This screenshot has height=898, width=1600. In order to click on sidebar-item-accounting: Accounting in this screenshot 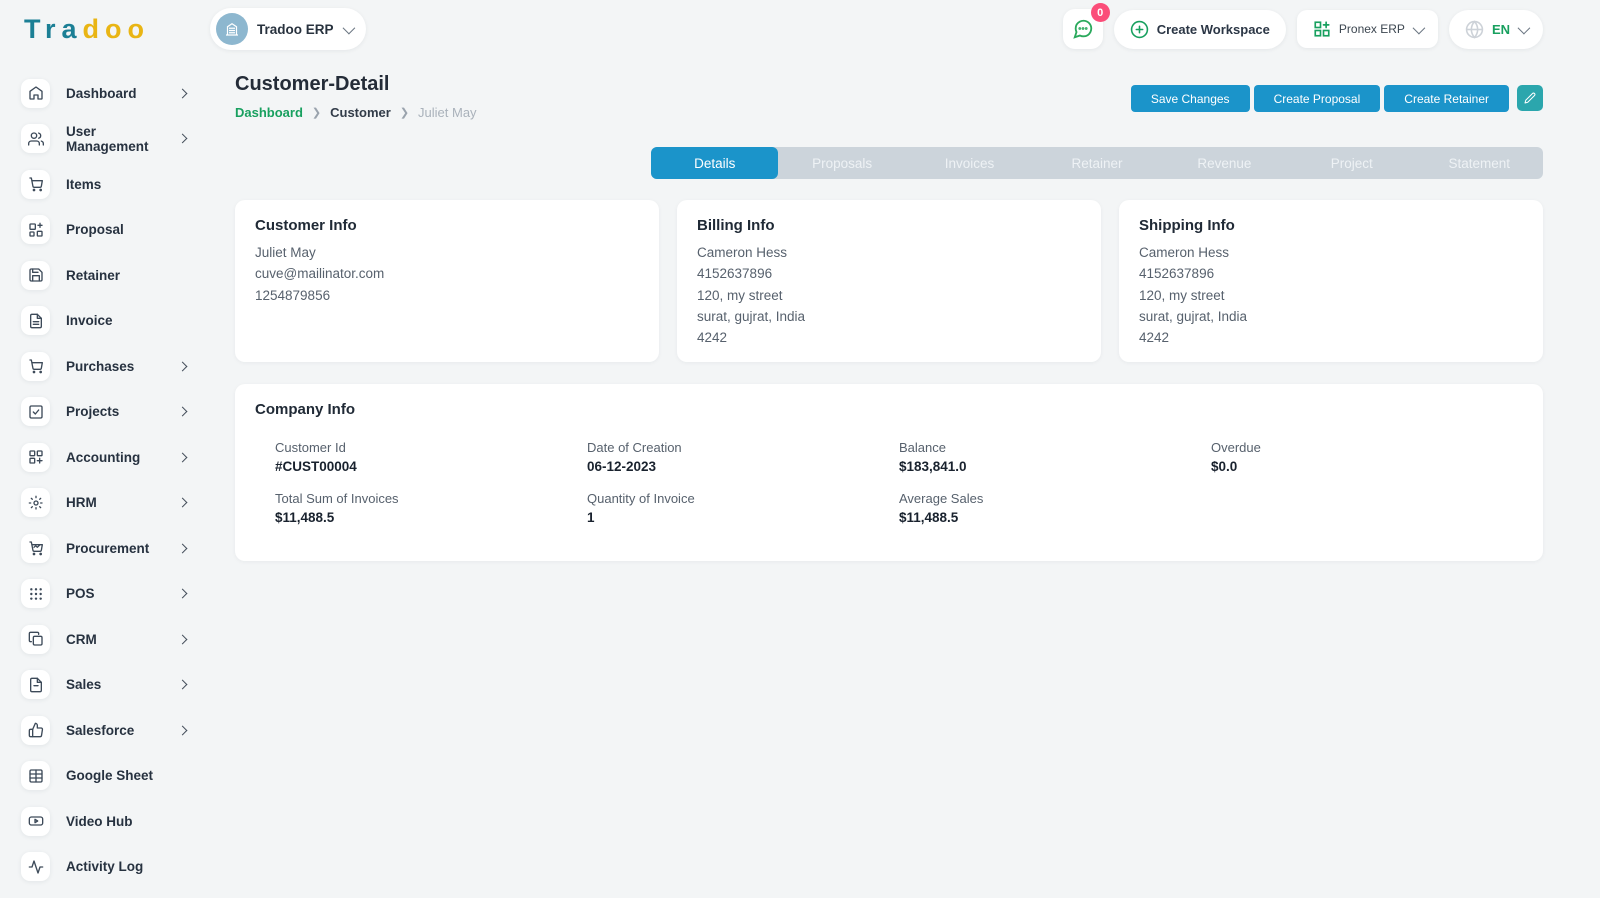, I will do `click(105, 457)`.